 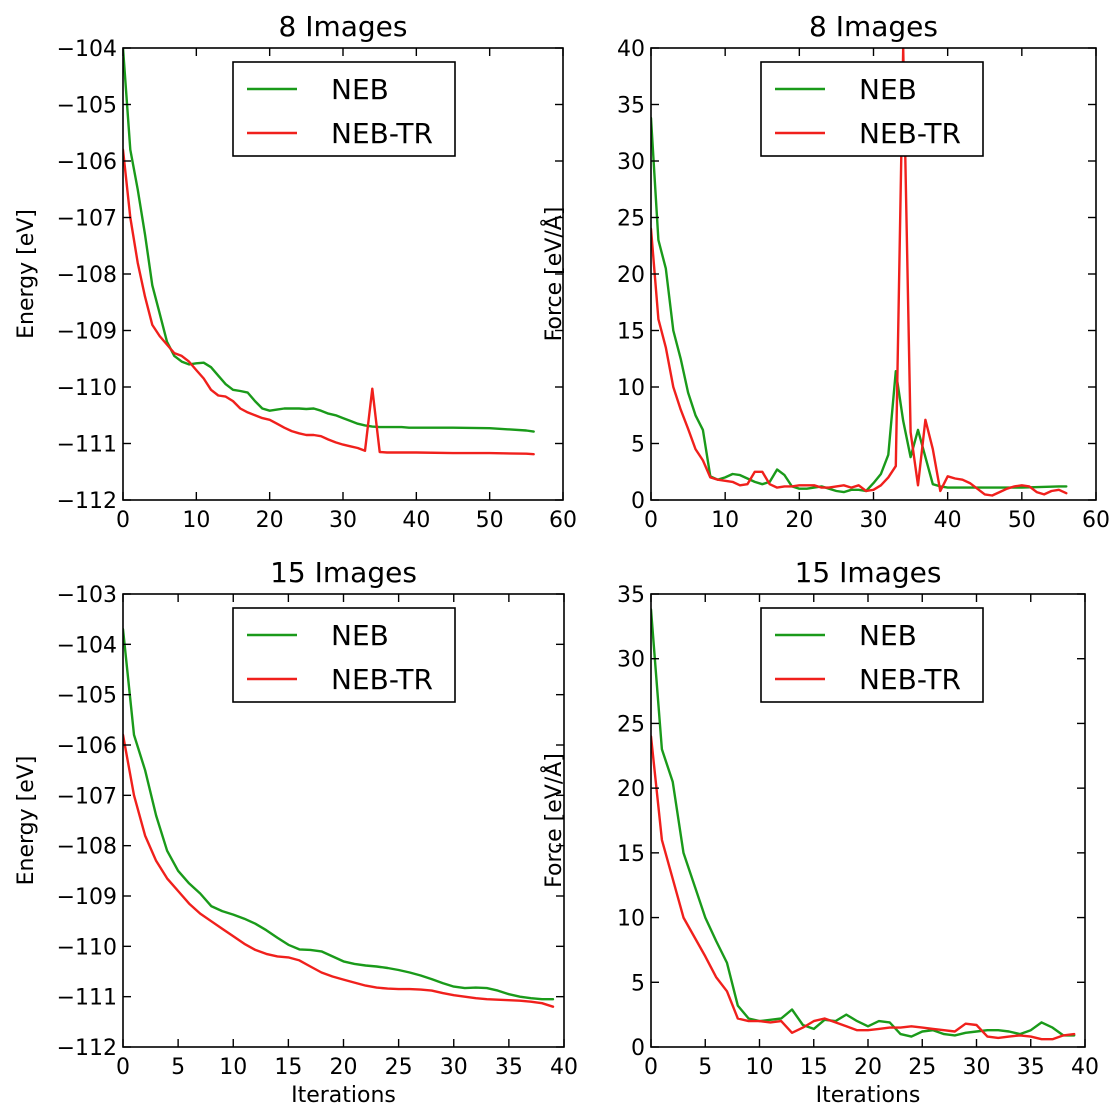 I want to click on x-tick-label: 15, so click(x=288, y=1067).